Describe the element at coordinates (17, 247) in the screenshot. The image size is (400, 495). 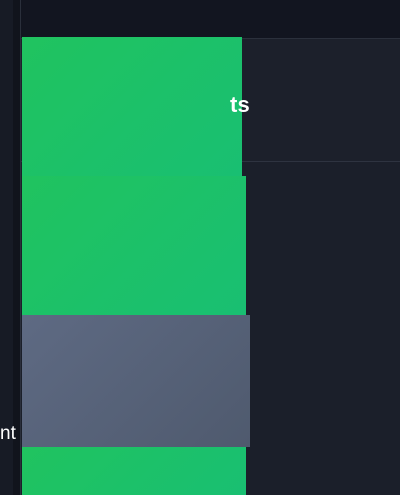
I see `left-rail-edge` at that location.